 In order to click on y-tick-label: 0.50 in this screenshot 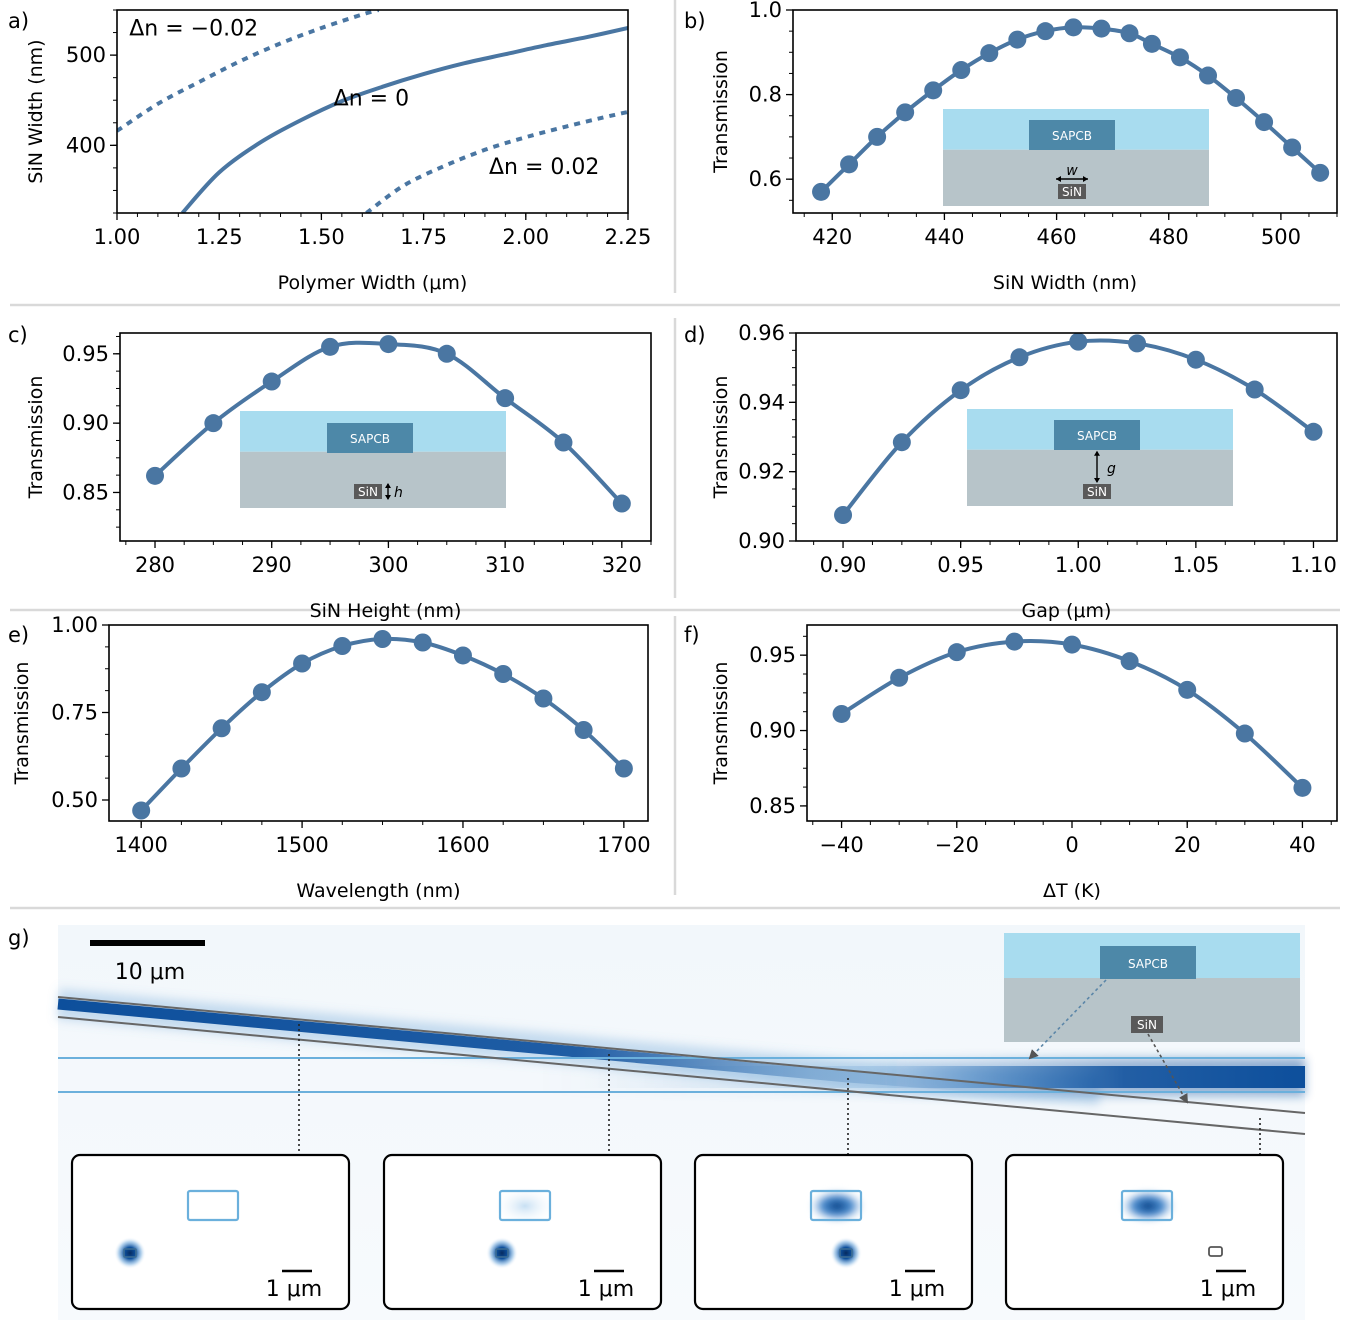, I will do `click(74, 800)`.